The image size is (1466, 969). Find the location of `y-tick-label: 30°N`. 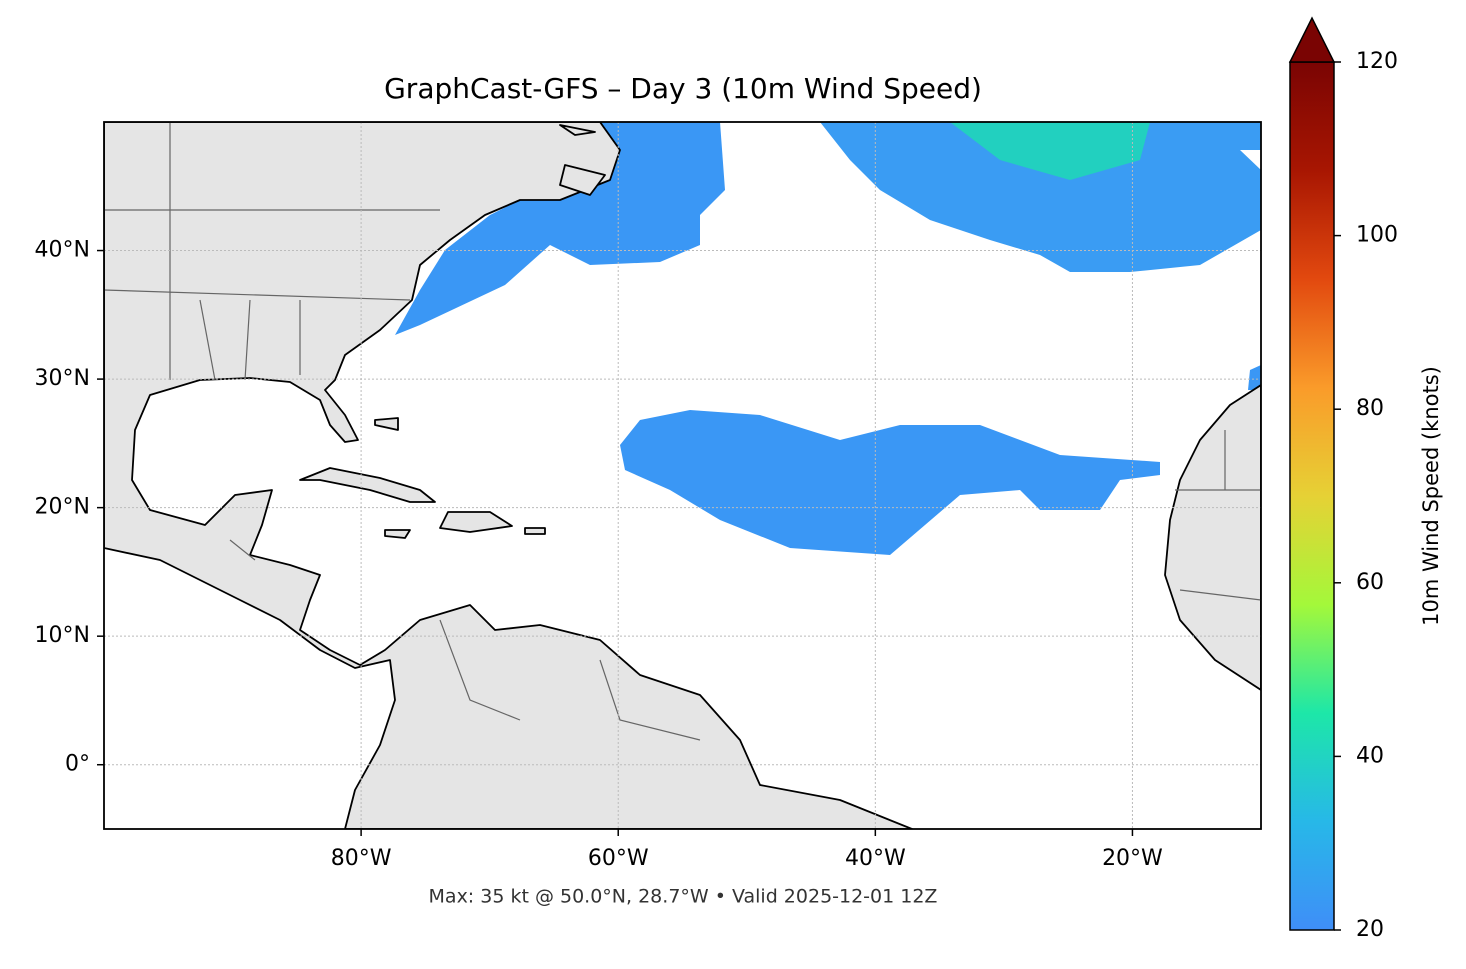

y-tick-label: 30°N is located at coordinates (62, 378).